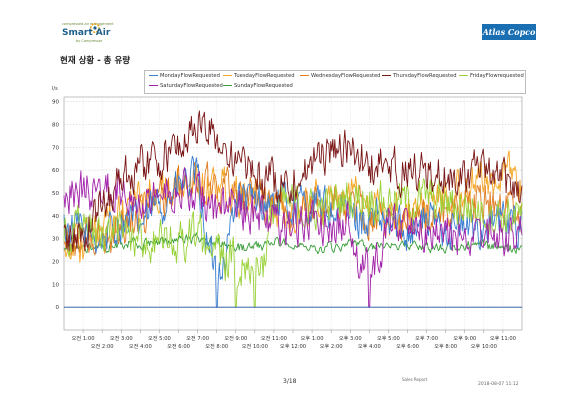 This screenshot has height=410, width=578. I want to click on x-tick-label: 오전 6:00, so click(178, 346).